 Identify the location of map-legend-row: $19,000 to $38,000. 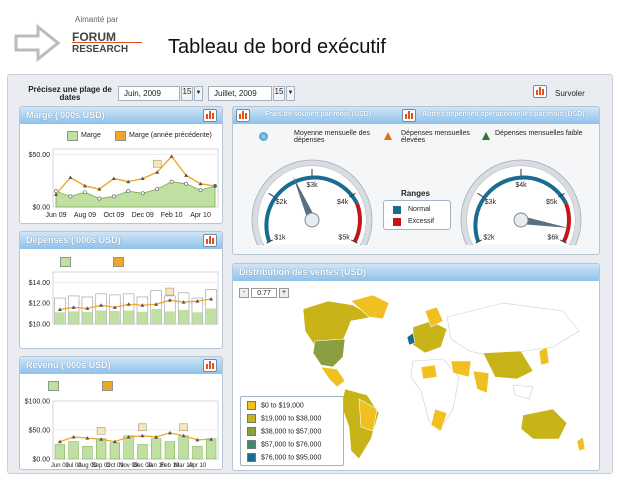
(284, 419).